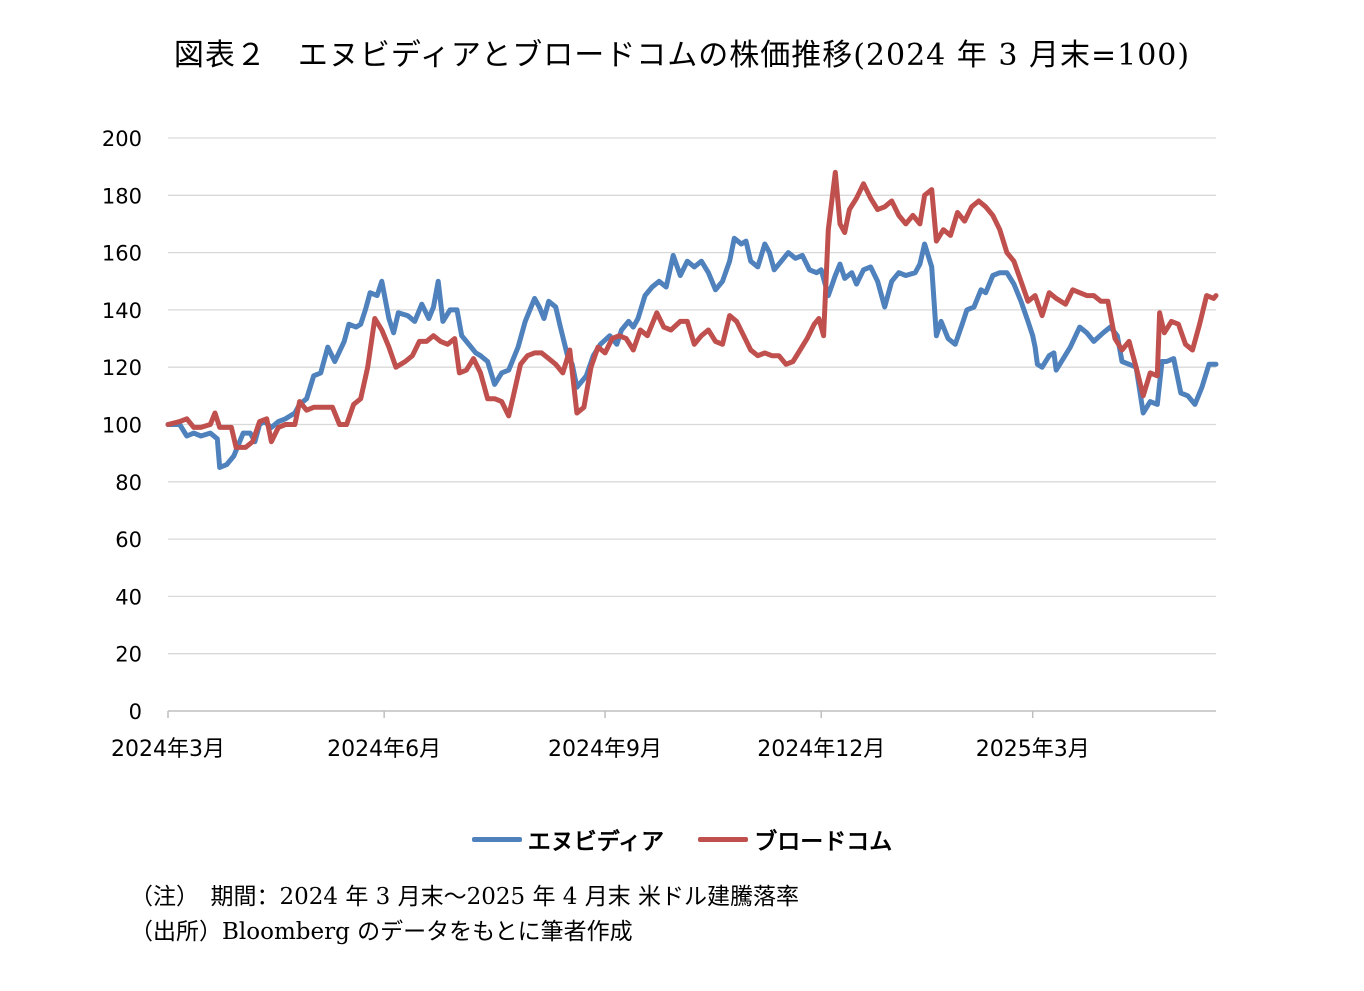 This screenshot has width=1364, height=991. What do you see at coordinates (128, 540) in the screenshot?
I see `y-tick-label: 60` at bounding box center [128, 540].